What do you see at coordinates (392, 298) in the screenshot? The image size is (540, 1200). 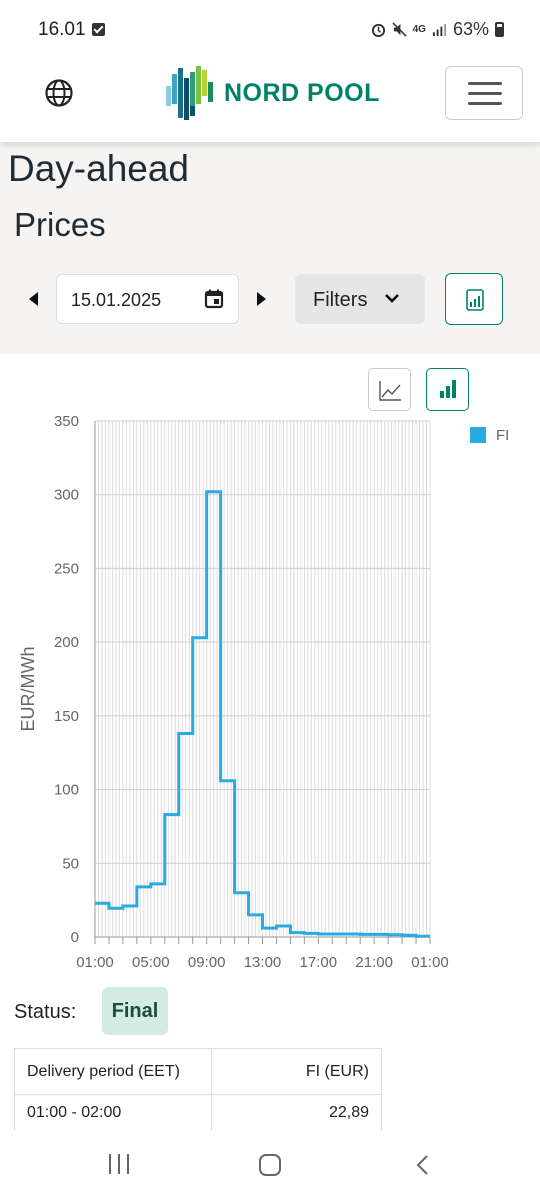 I see `chevron-down-icon` at bounding box center [392, 298].